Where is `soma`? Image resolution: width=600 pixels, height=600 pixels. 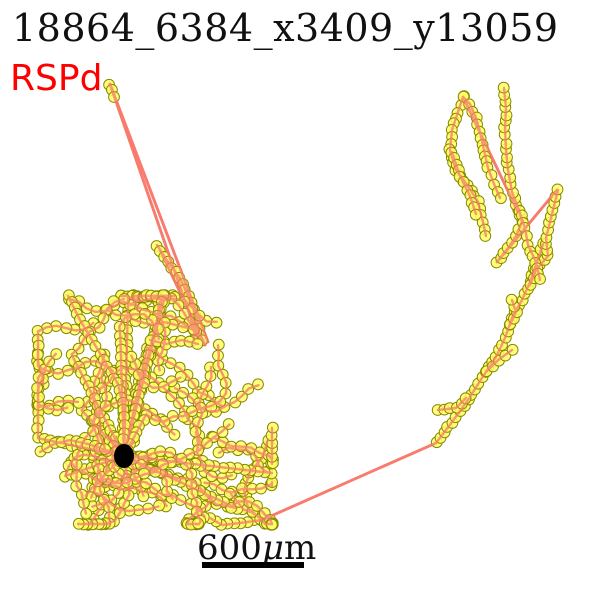
soma is located at coordinates (124, 456).